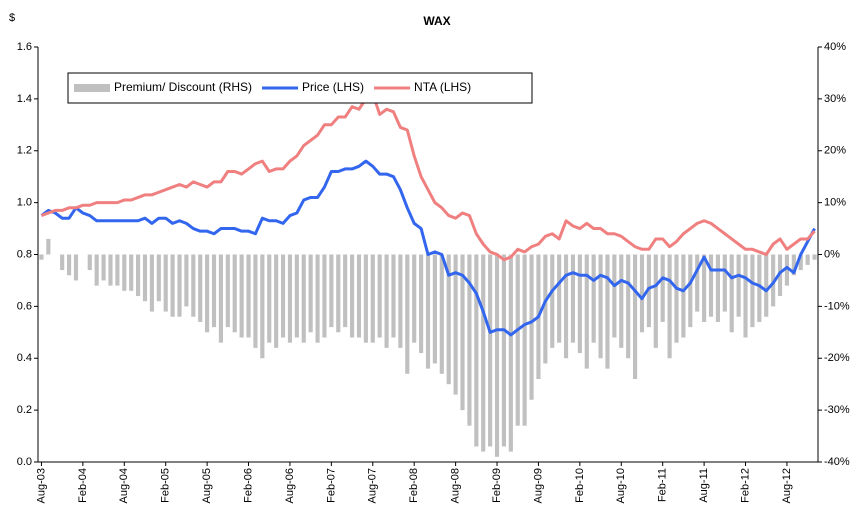 This screenshot has width=857, height=510. I want to click on y2-tick-label: 0%, so click(832, 254).